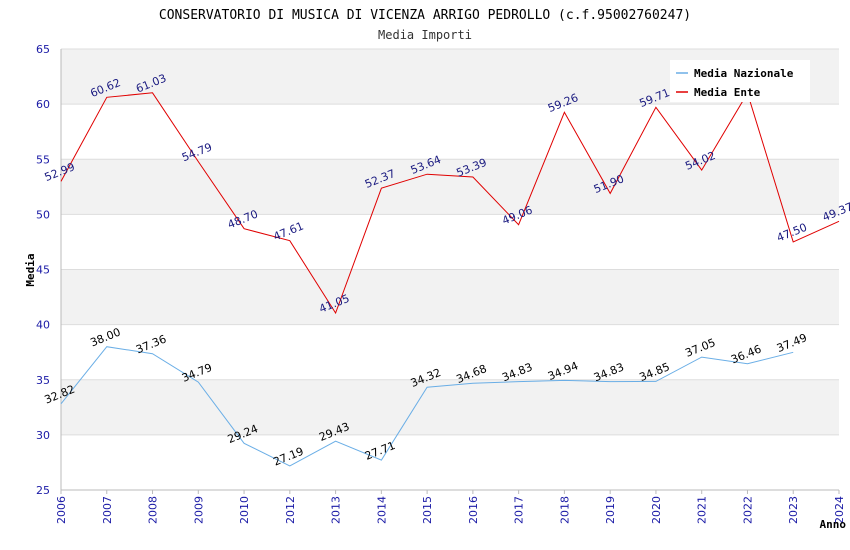  What do you see at coordinates (107, 510) in the screenshot?
I see `x-tick-label: 2007` at bounding box center [107, 510].